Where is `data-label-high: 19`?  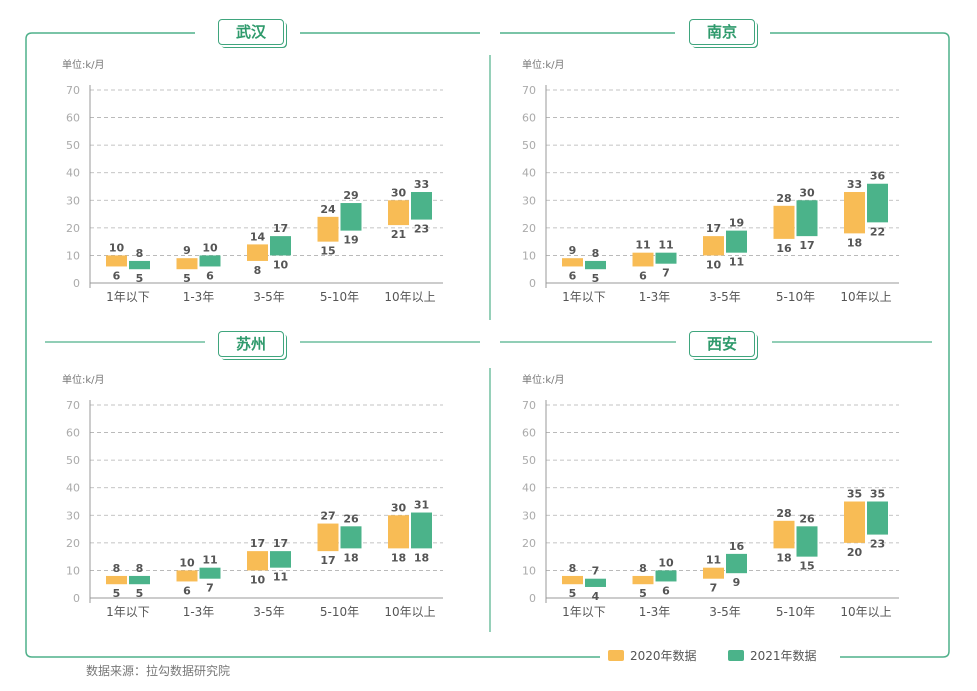 data-label-high: 19 is located at coordinates (736, 223).